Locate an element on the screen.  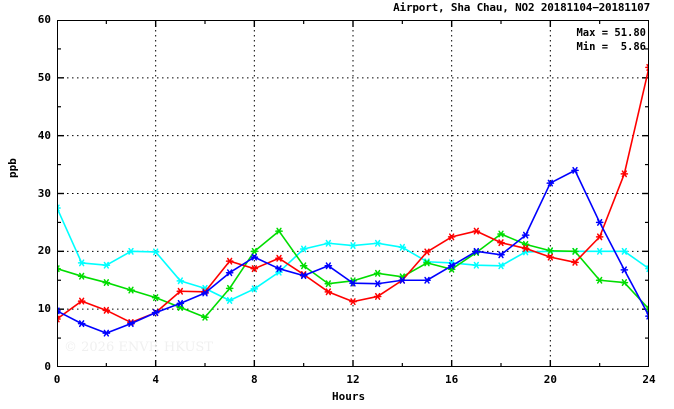
y-tick-label: 0 is located at coordinates (47, 366).